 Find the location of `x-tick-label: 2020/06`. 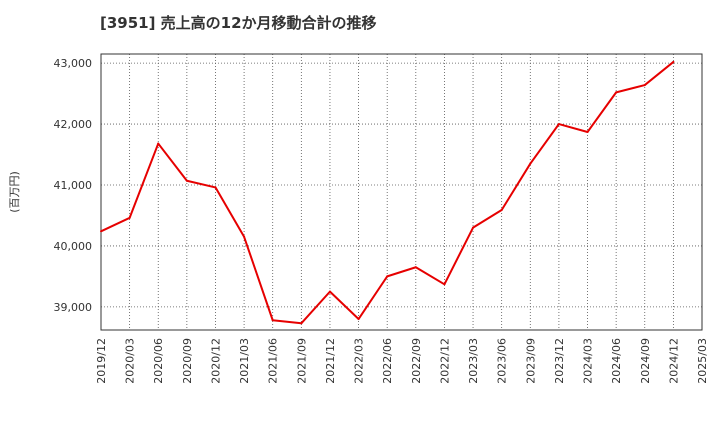

x-tick-label: 2020/06 is located at coordinates (158, 361).